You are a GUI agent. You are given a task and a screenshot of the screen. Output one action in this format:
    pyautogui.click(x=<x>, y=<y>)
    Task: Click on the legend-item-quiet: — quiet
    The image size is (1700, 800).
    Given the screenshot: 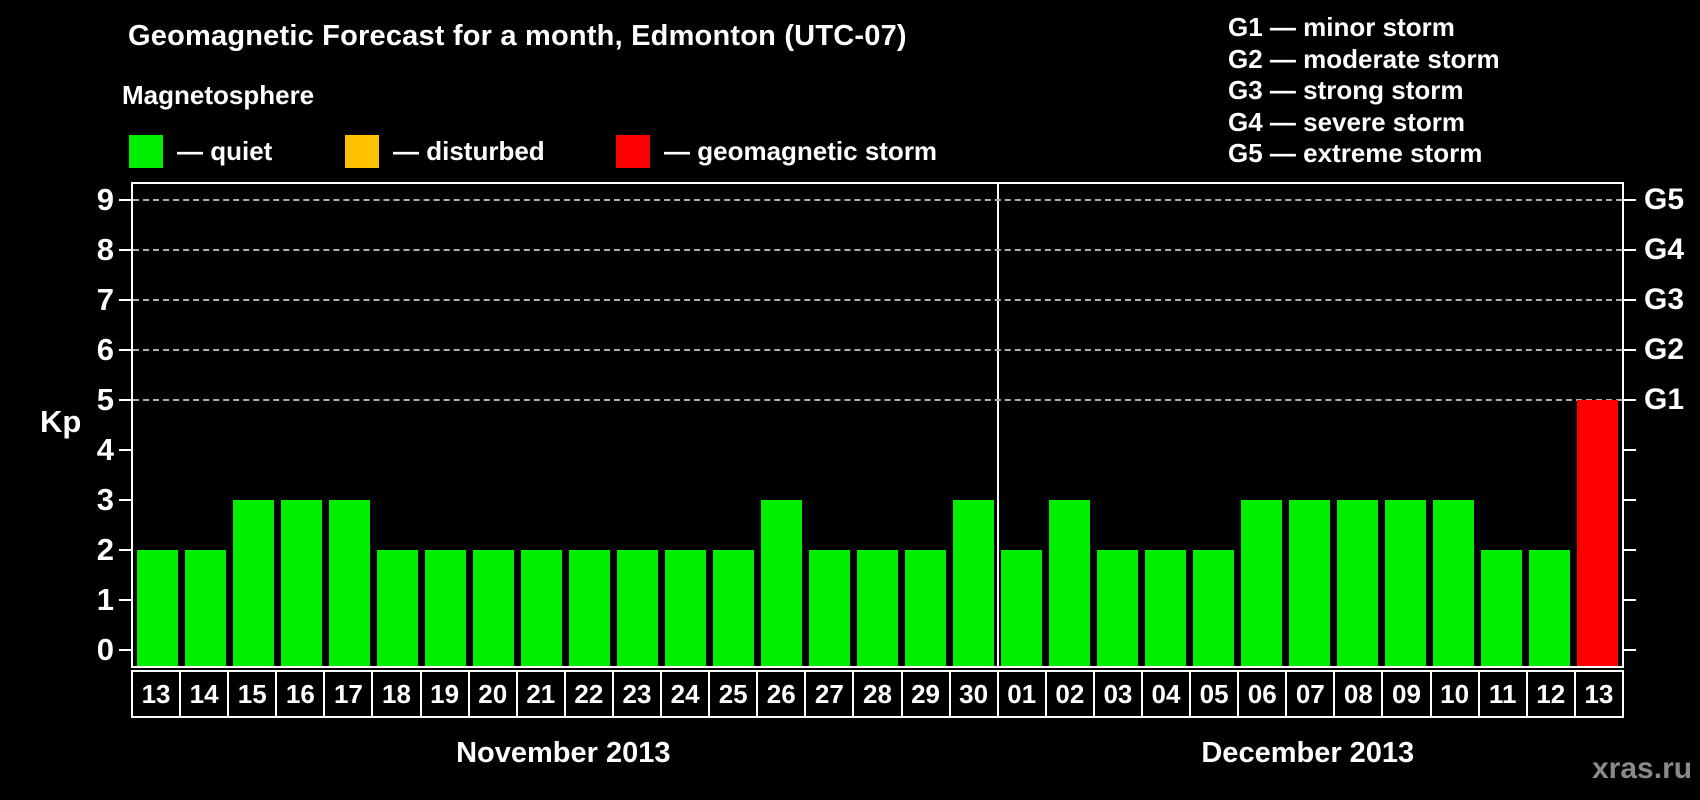 What is the action you would take?
    pyautogui.click(x=200, y=151)
    